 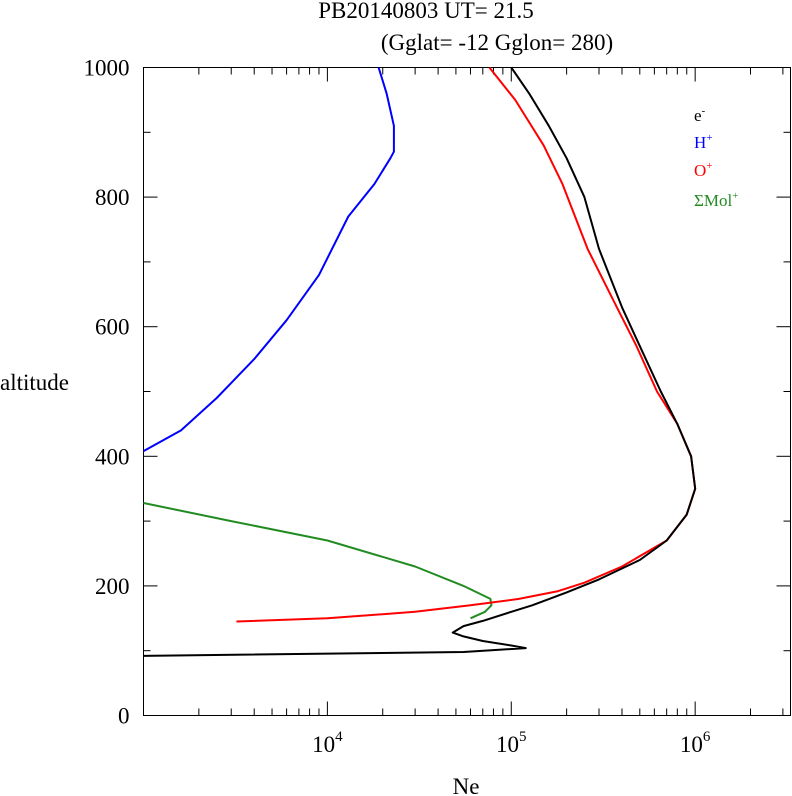 I want to click on y-tick-label: 0, so click(x=124, y=716).